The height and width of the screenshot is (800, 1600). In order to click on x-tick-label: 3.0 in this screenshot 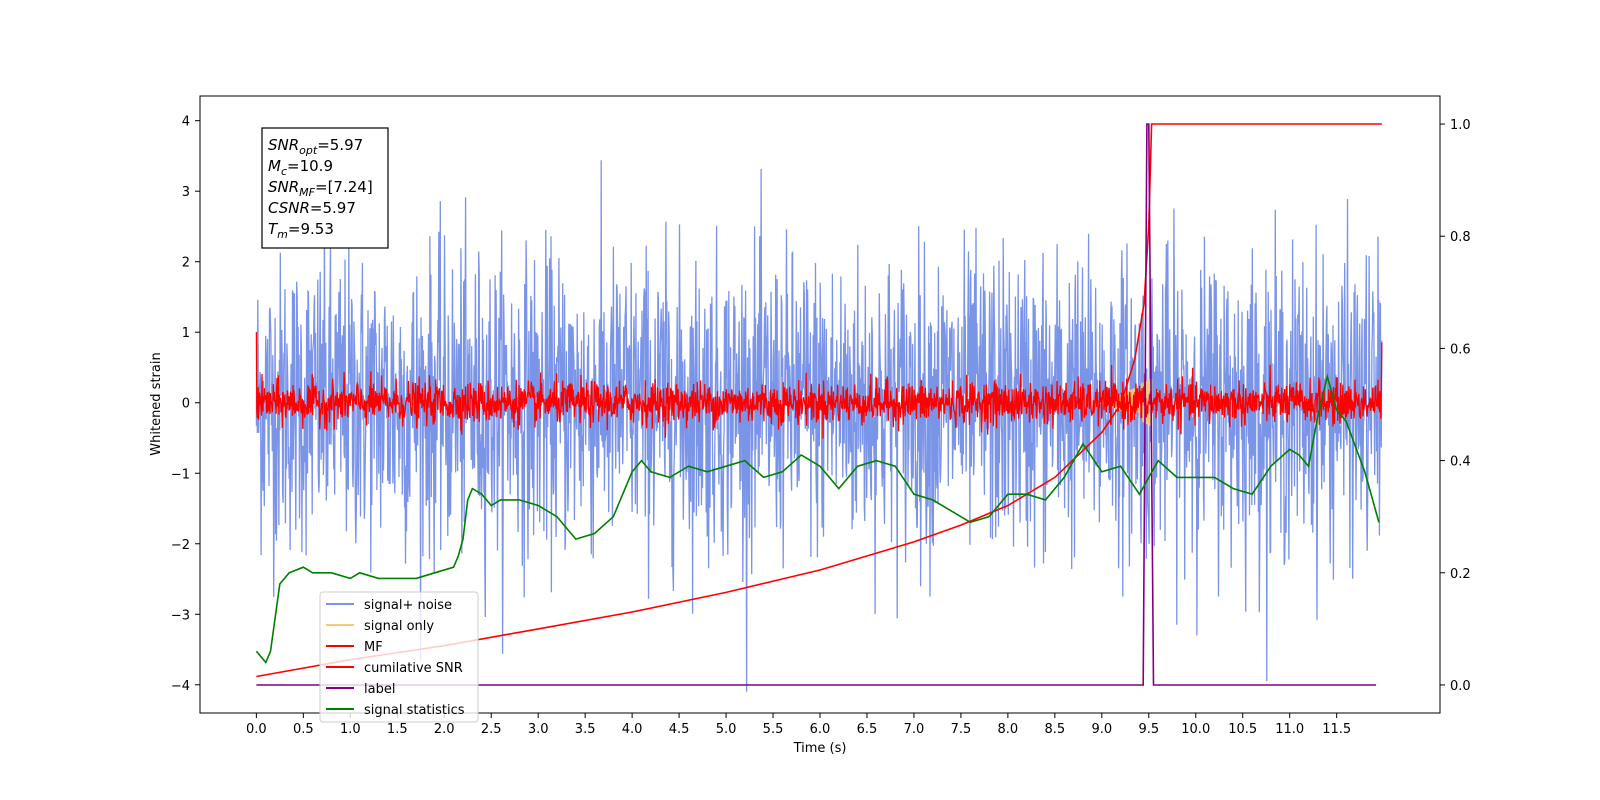, I will do `click(538, 729)`.